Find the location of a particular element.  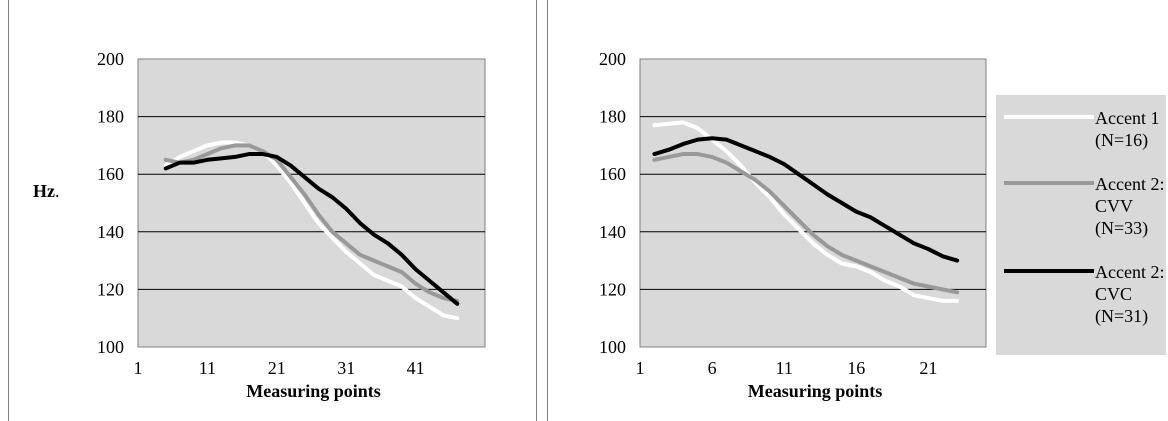

legend-label: (N=31) is located at coordinates (1121, 316).